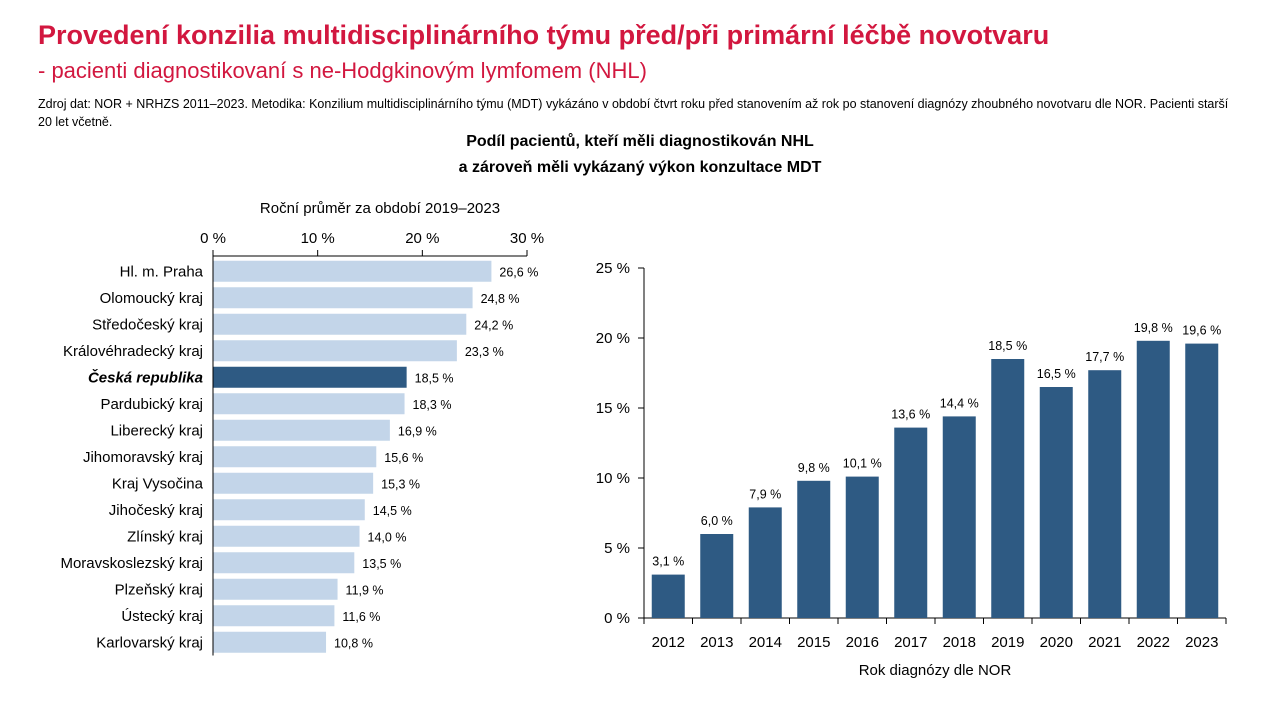  Describe the element at coordinates (361, 617) in the screenshot. I see `data-label: 11,6 %` at that location.